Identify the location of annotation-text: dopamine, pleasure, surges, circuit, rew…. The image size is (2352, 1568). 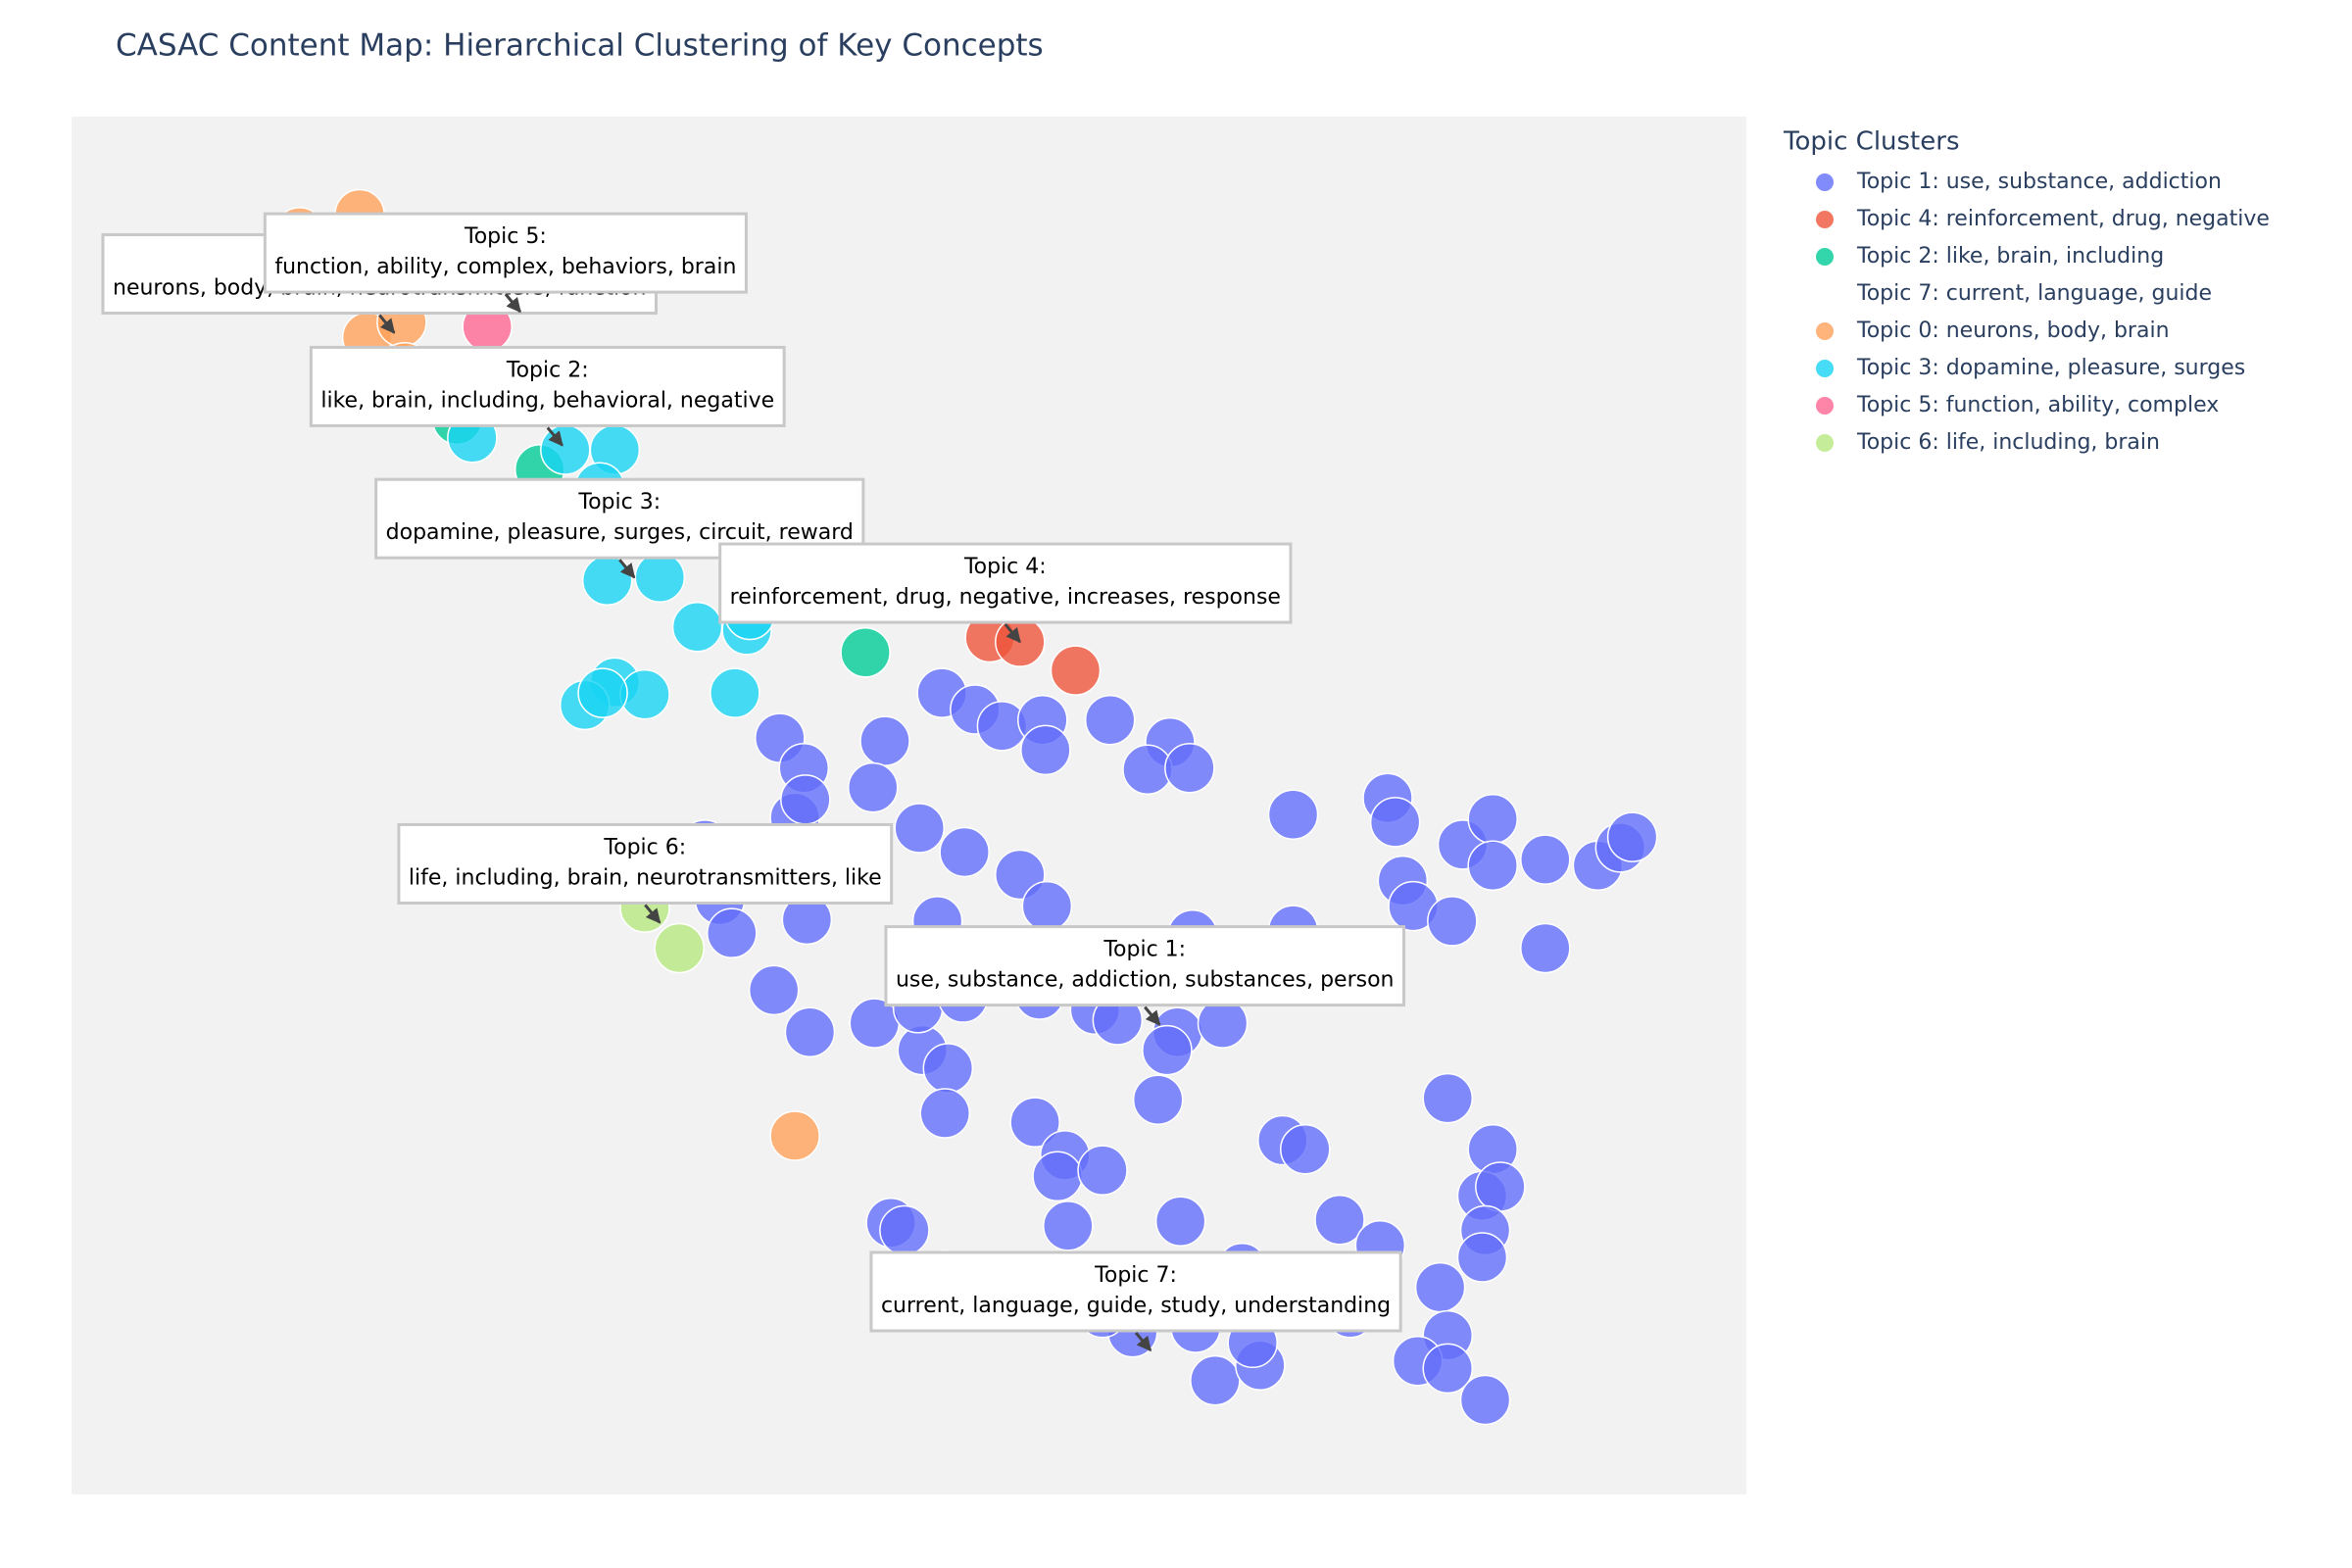
(620, 532).